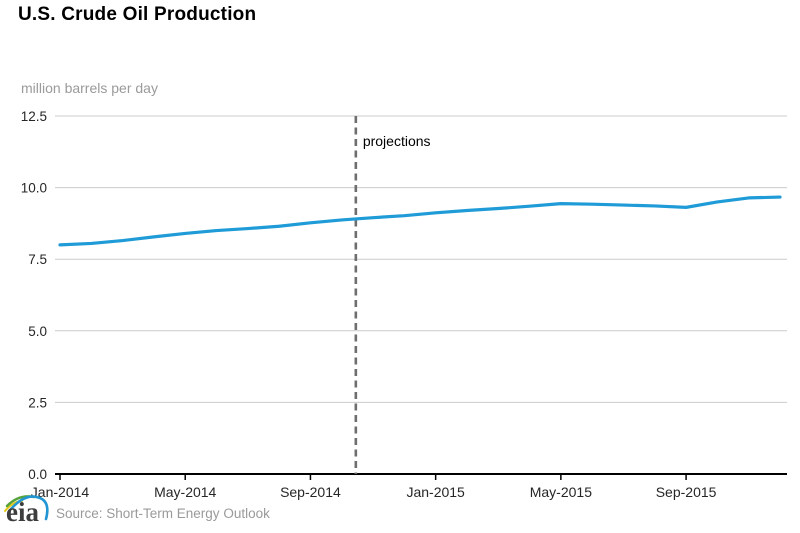 The height and width of the screenshot is (533, 800). I want to click on x-tick-label: Jan-2014, so click(60, 492).